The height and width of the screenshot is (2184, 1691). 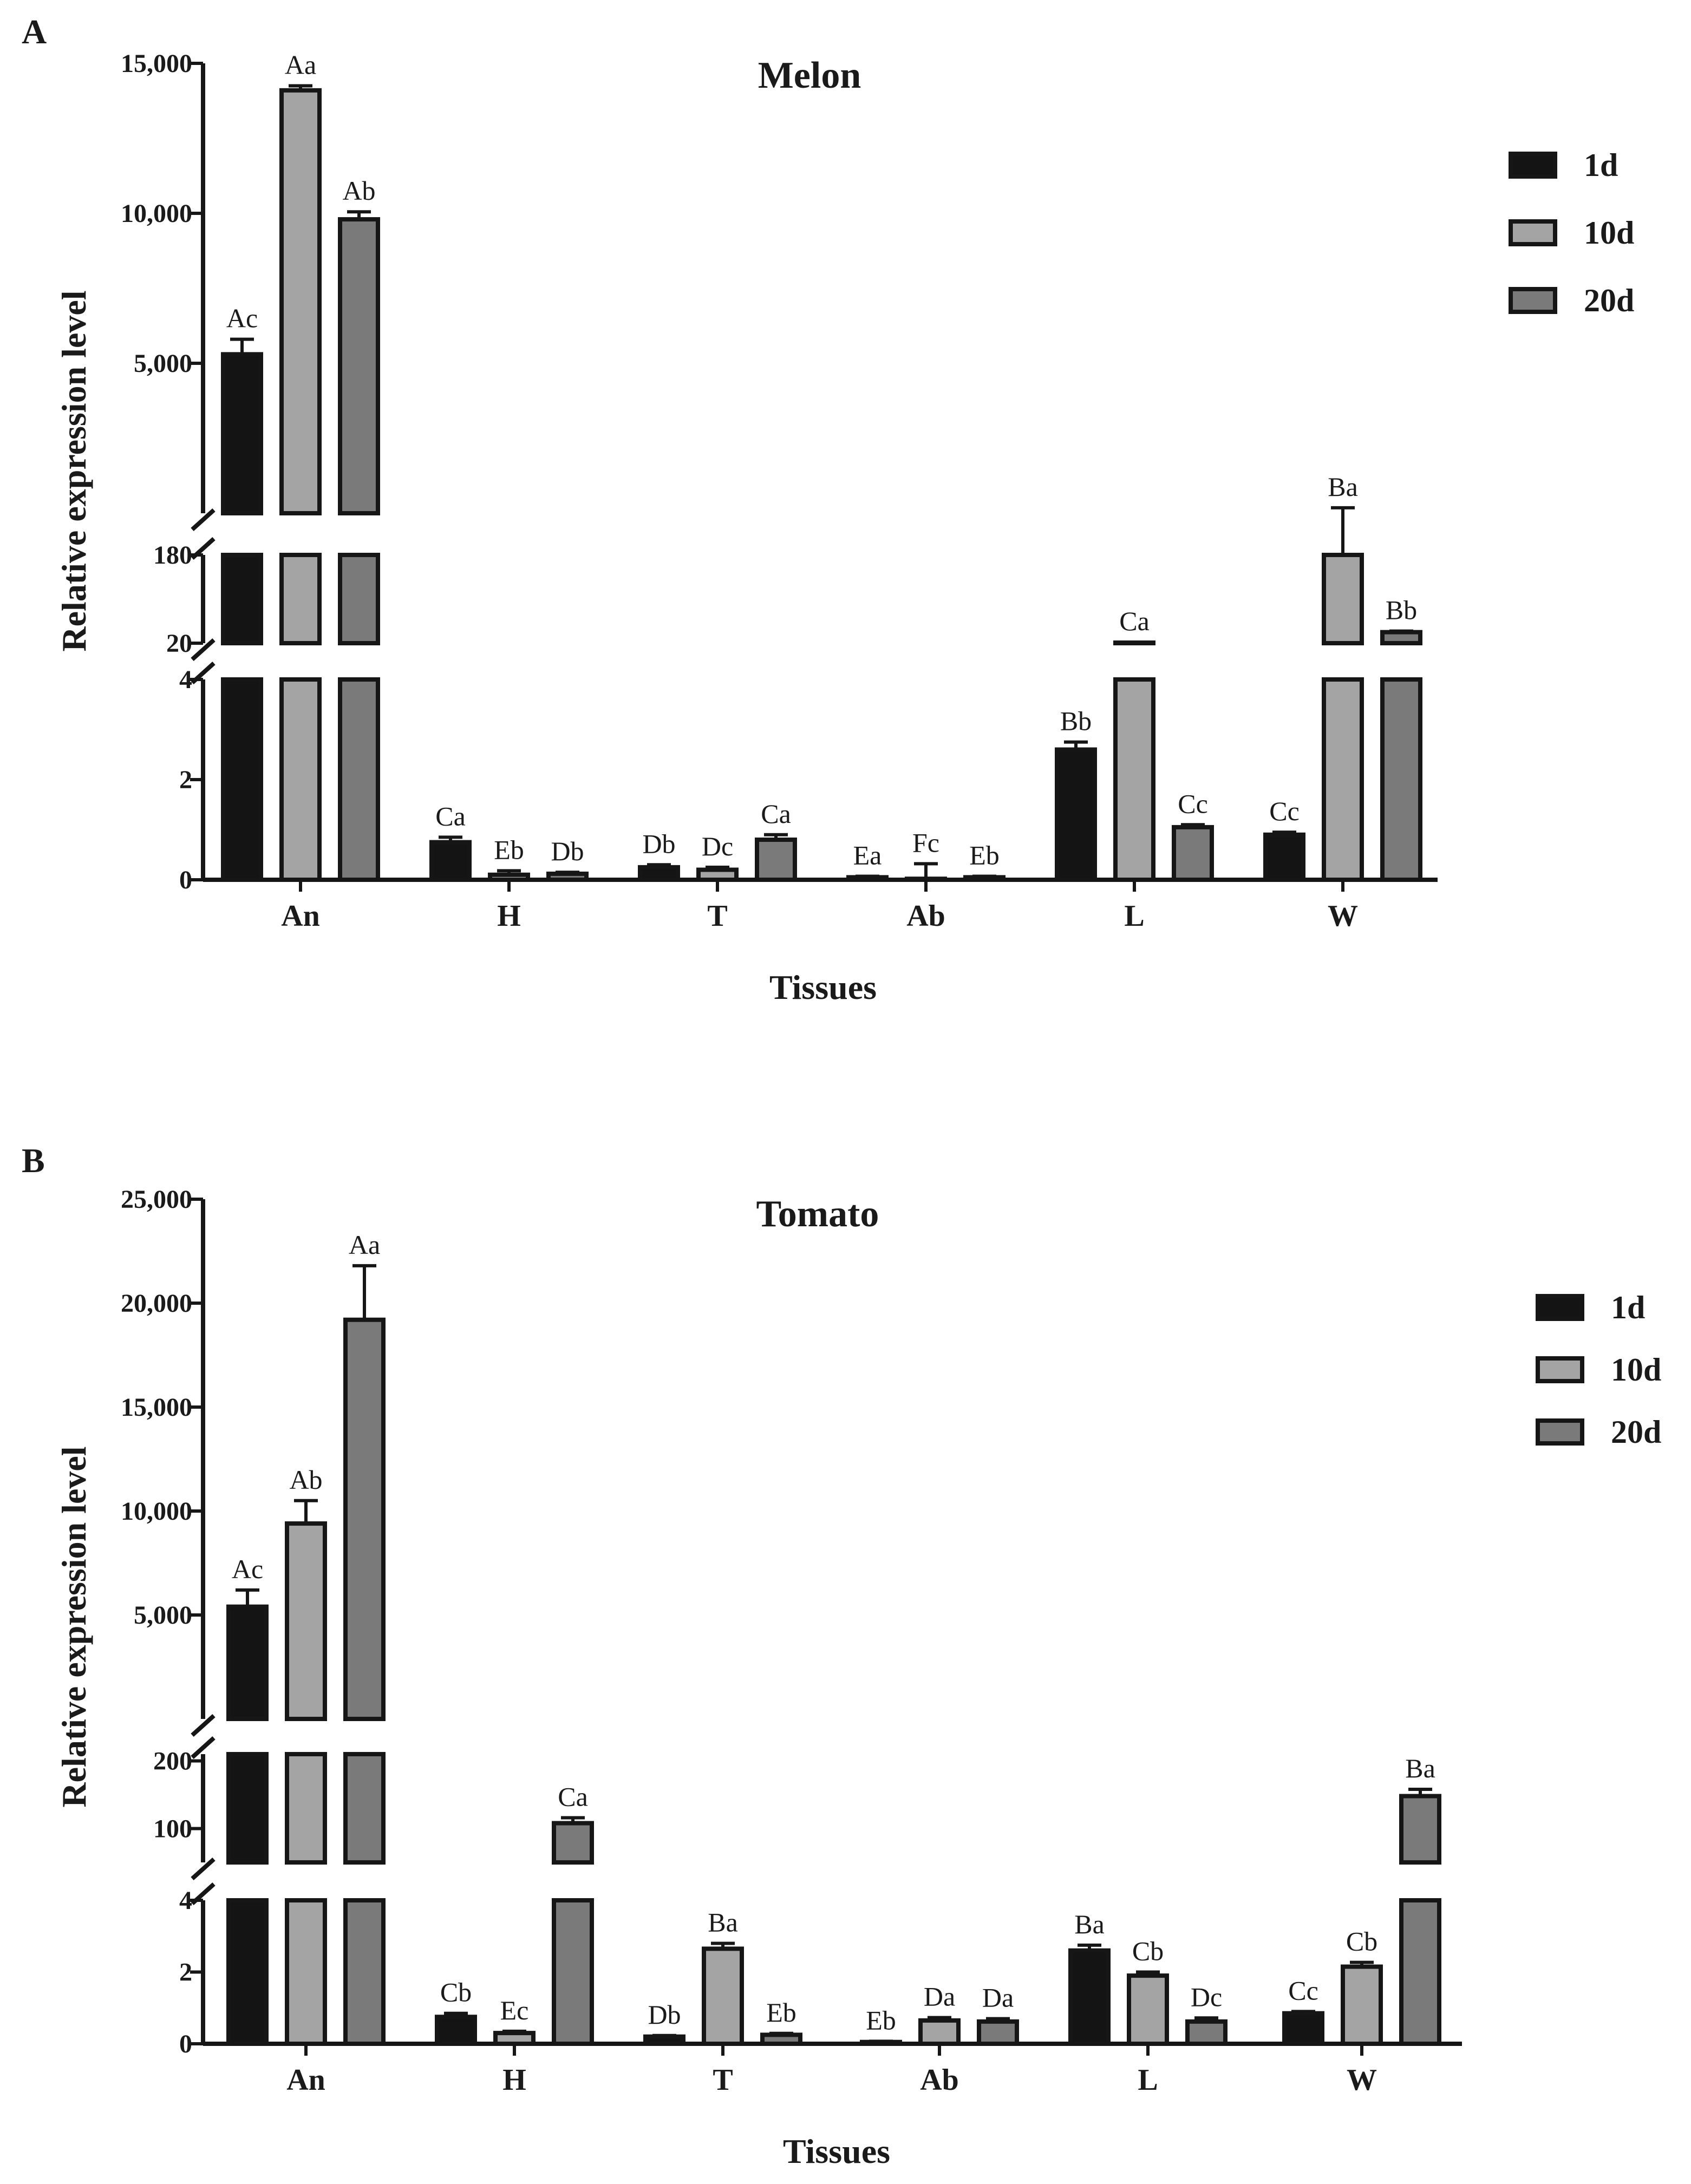 What do you see at coordinates (514, 2080) in the screenshot?
I see `panel-b-x-tick-label-H: H` at bounding box center [514, 2080].